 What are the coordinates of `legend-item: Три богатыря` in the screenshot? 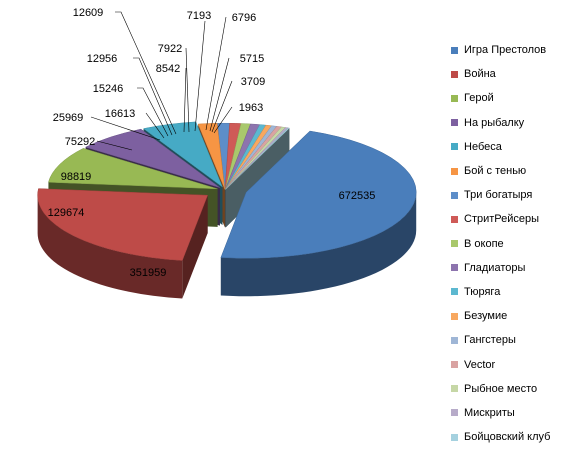 It's located at (507, 195).